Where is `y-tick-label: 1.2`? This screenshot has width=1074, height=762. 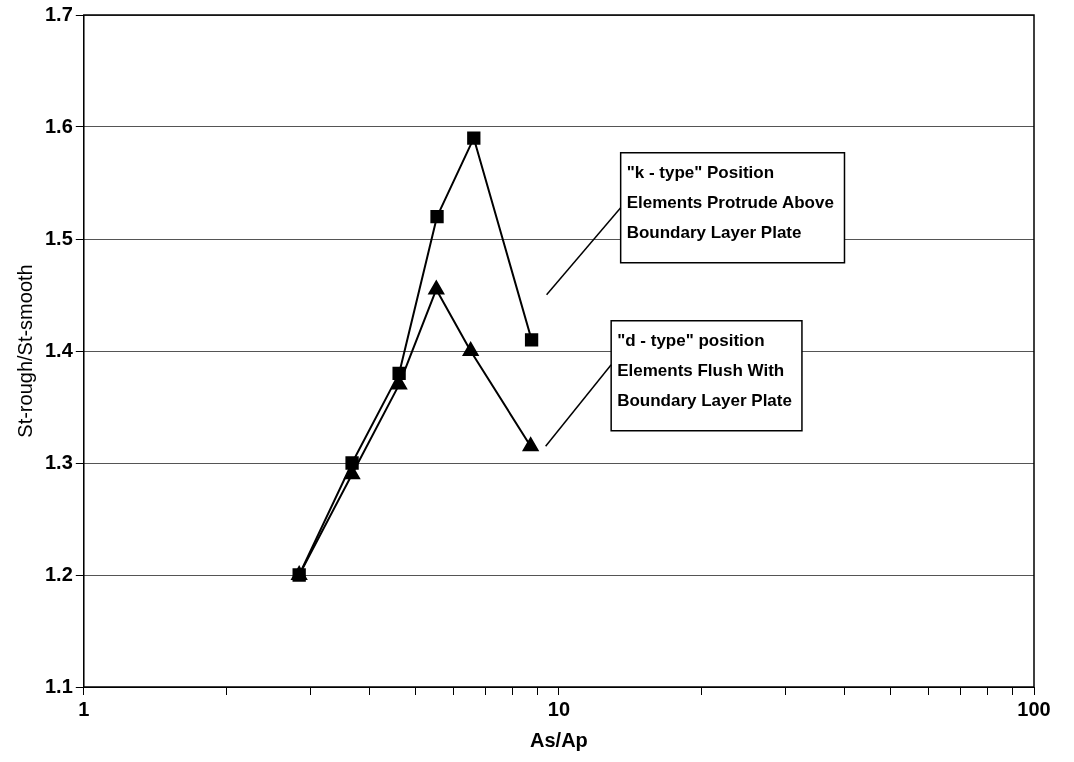 y-tick-label: 1.2 is located at coordinates (58, 573).